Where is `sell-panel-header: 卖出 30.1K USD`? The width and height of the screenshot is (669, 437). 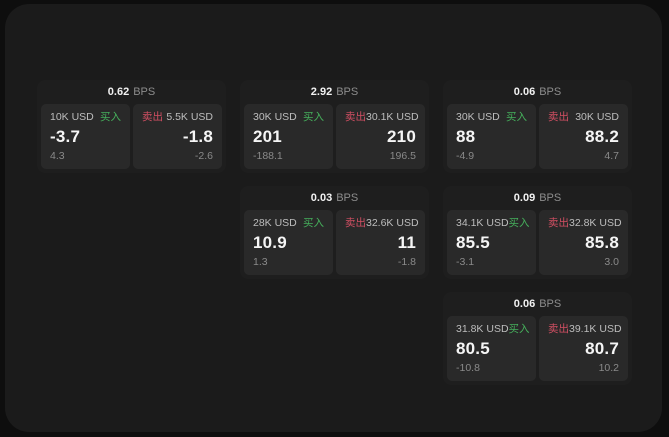 sell-panel-header: 卖出 30.1K USD is located at coordinates (382, 117).